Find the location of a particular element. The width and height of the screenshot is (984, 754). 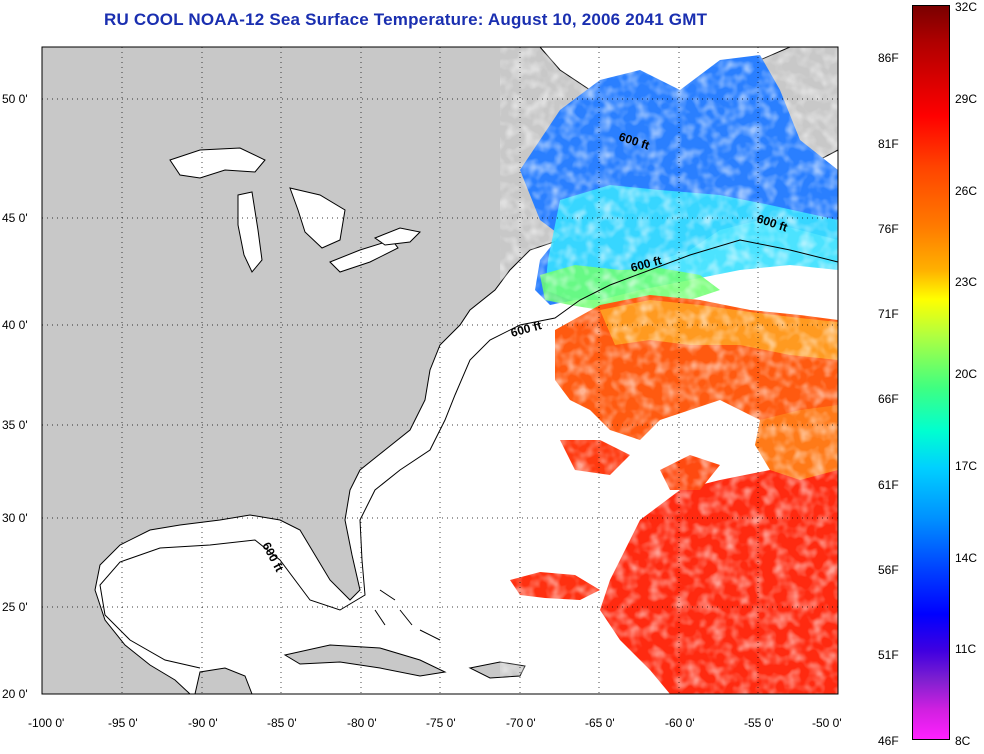

colorbar-f-label: 61F is located at coordinates (888, 485).